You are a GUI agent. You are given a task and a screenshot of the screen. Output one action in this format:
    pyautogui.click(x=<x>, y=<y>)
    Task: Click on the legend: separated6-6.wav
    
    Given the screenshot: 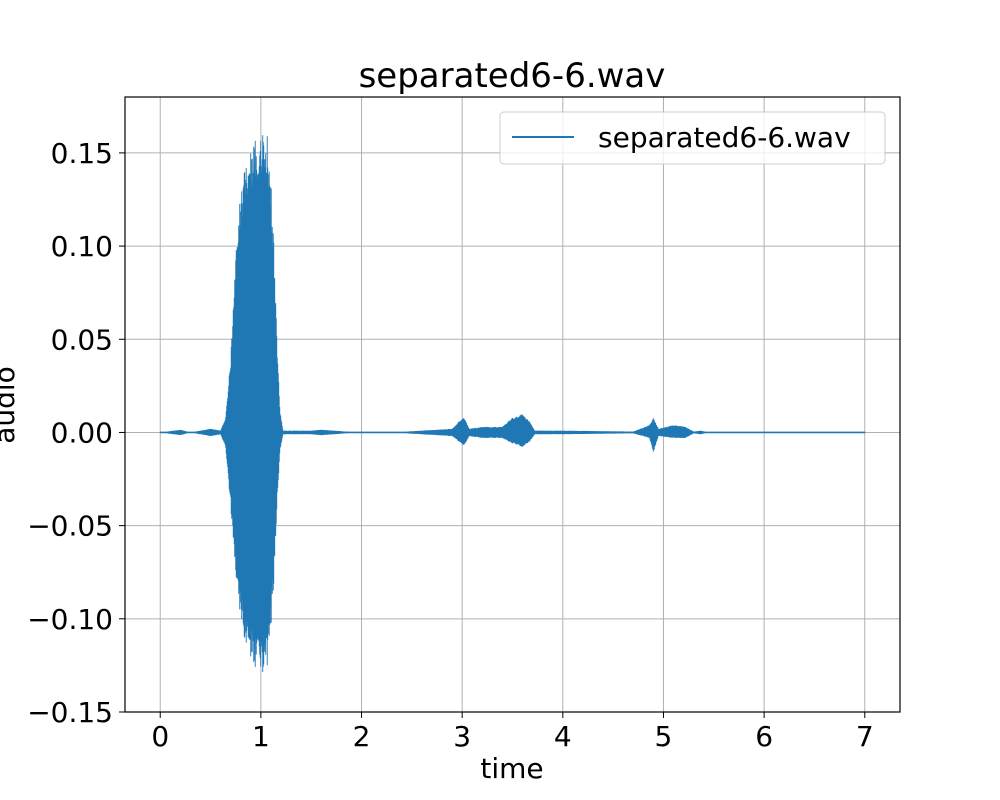 What is the action you would take?
    pyautogui.click(x=692, y=138)
    